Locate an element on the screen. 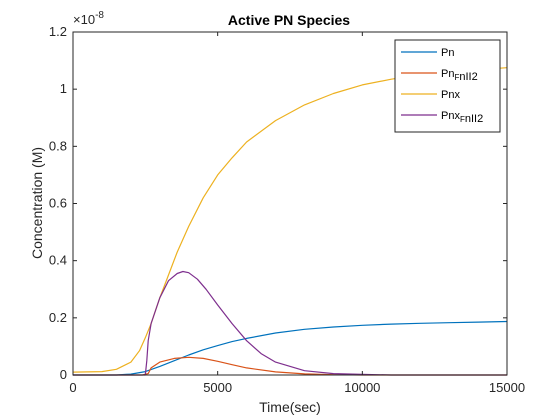 Image resolution: width=560 pixels, height=420 pixels. y-exponent-power: -8 is located at coordinates (99, 15).